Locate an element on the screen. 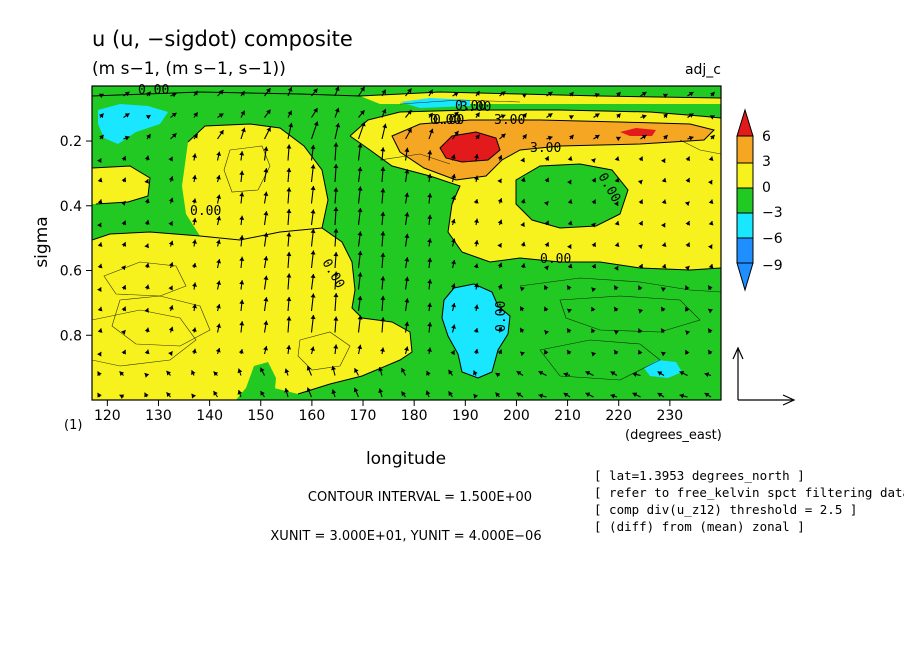  x-tick-label: 150 is located at coordinates (260, 416).